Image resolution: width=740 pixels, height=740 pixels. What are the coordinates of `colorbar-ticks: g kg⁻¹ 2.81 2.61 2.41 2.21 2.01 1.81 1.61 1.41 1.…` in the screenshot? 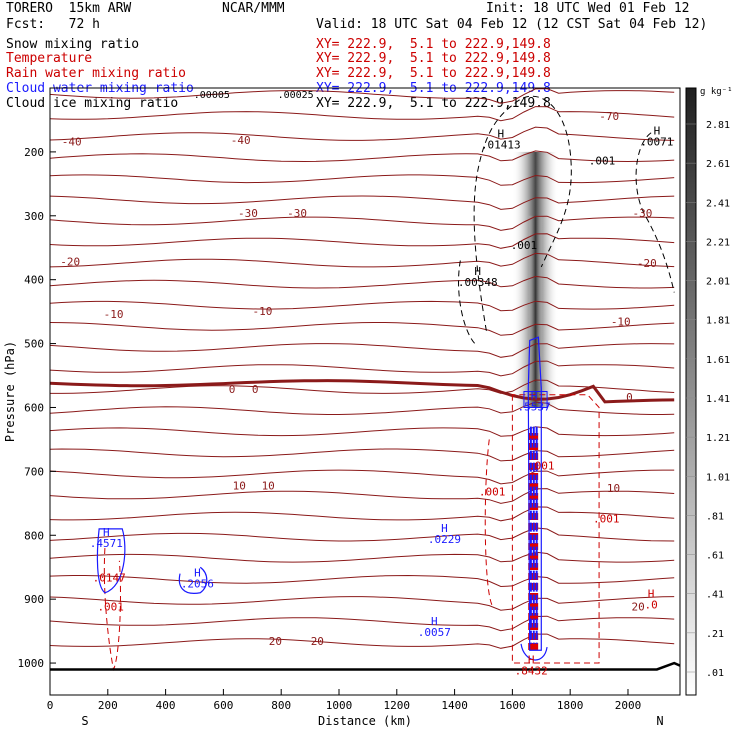 It's located at (709, 383).